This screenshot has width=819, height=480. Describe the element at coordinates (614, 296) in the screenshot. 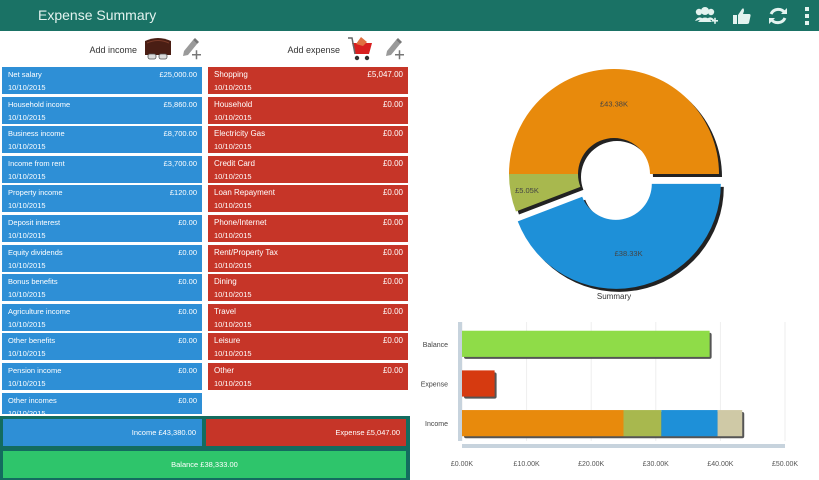

I see `donut-title: Summary` at that location.